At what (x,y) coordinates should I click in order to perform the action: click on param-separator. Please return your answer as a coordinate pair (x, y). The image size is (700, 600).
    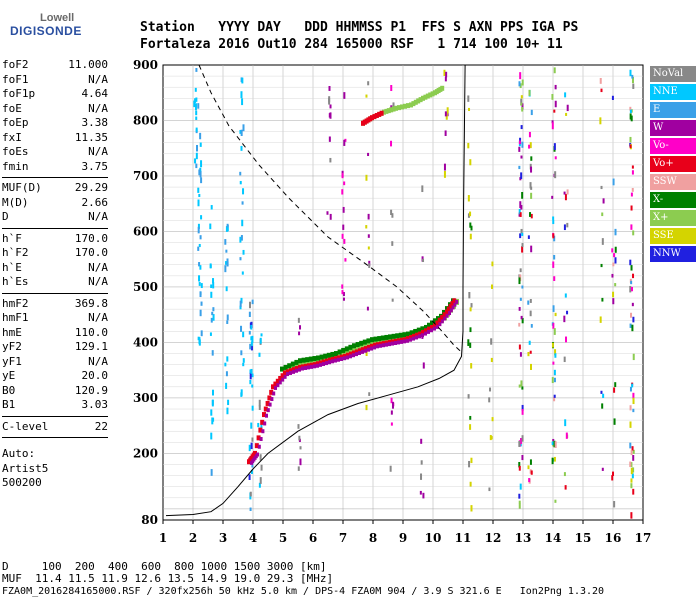
    Looking at the image, I should click on (55, 177).